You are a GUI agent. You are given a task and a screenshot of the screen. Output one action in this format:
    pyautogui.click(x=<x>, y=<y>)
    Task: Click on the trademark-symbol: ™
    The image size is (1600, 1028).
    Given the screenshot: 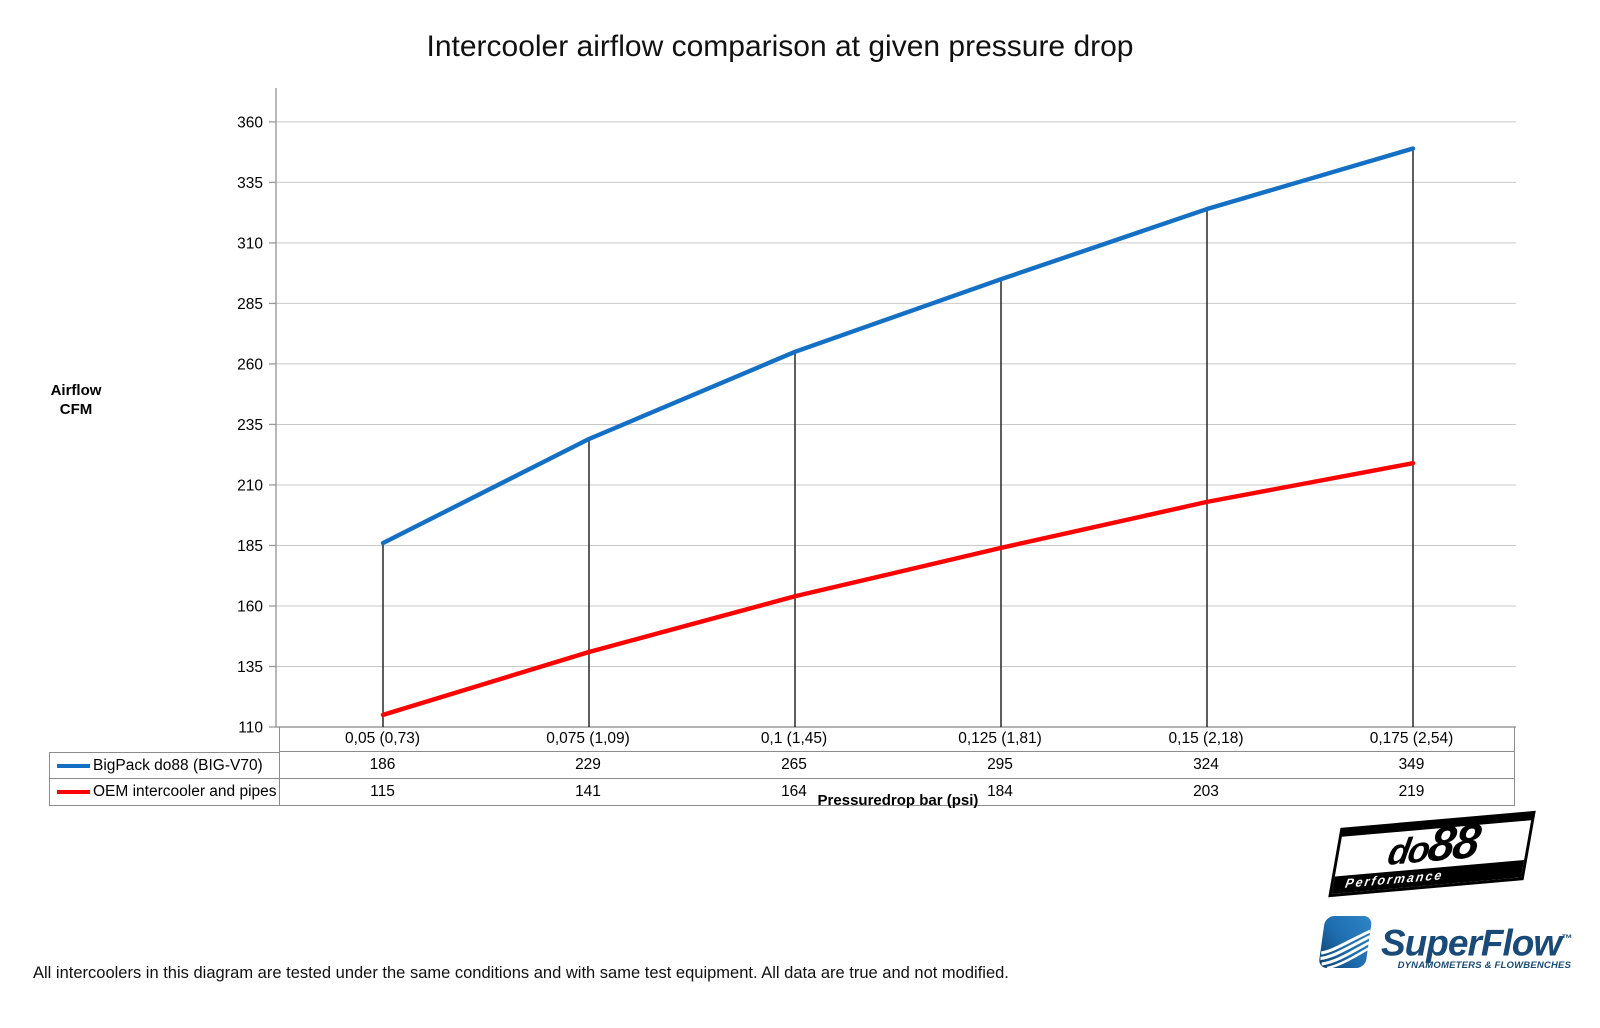 What is the action you would take?
    pyautogui.click(x=1566, y=939)
    